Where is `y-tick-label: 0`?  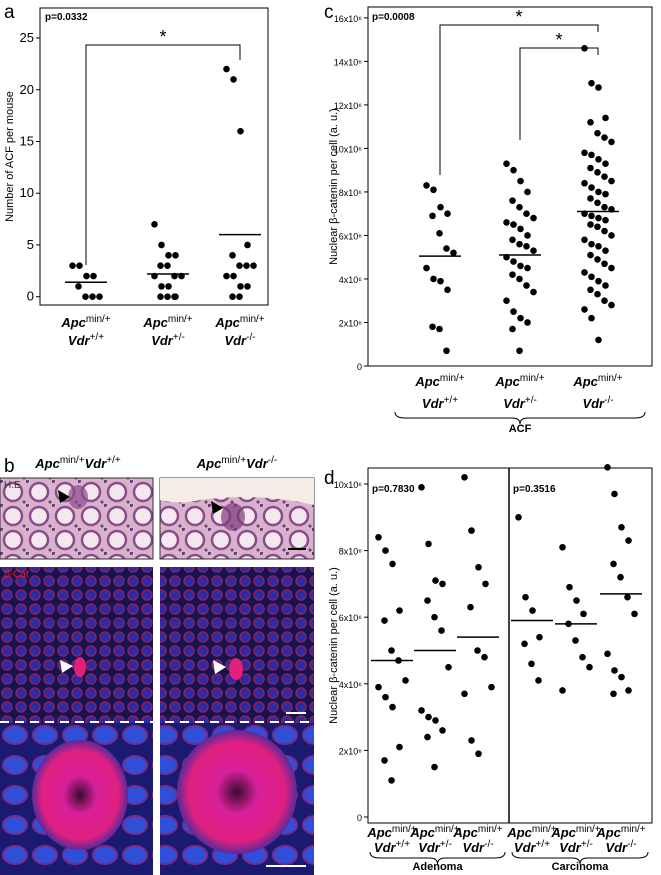
y-tick-label: 0 is located at coordinates (30, 296).